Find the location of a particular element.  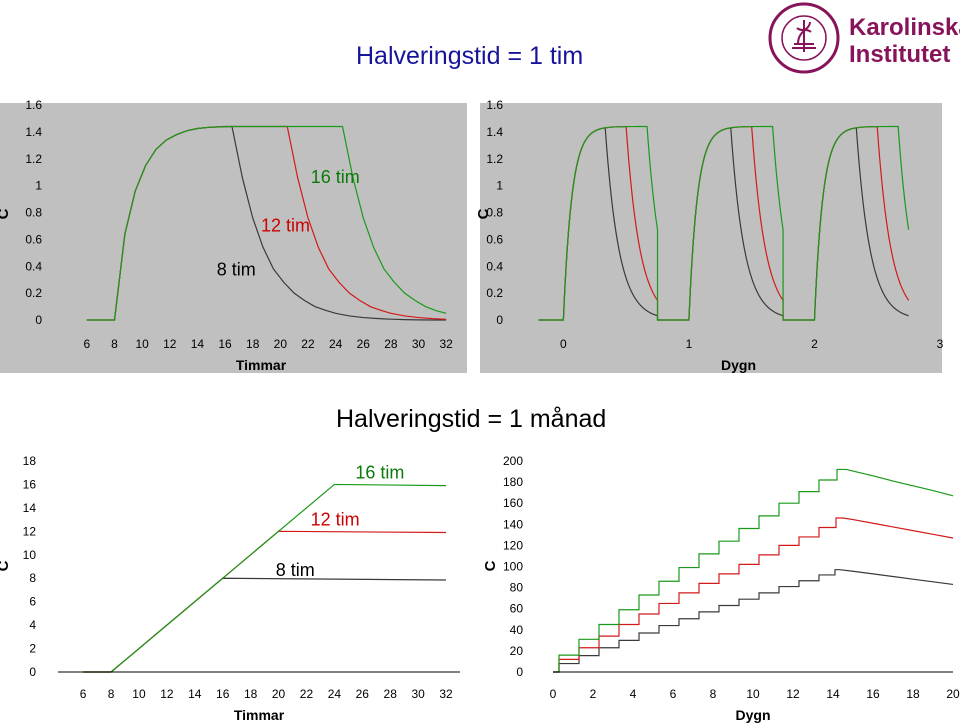

y-tick-label: 200 is located at coordinates (513, 461).